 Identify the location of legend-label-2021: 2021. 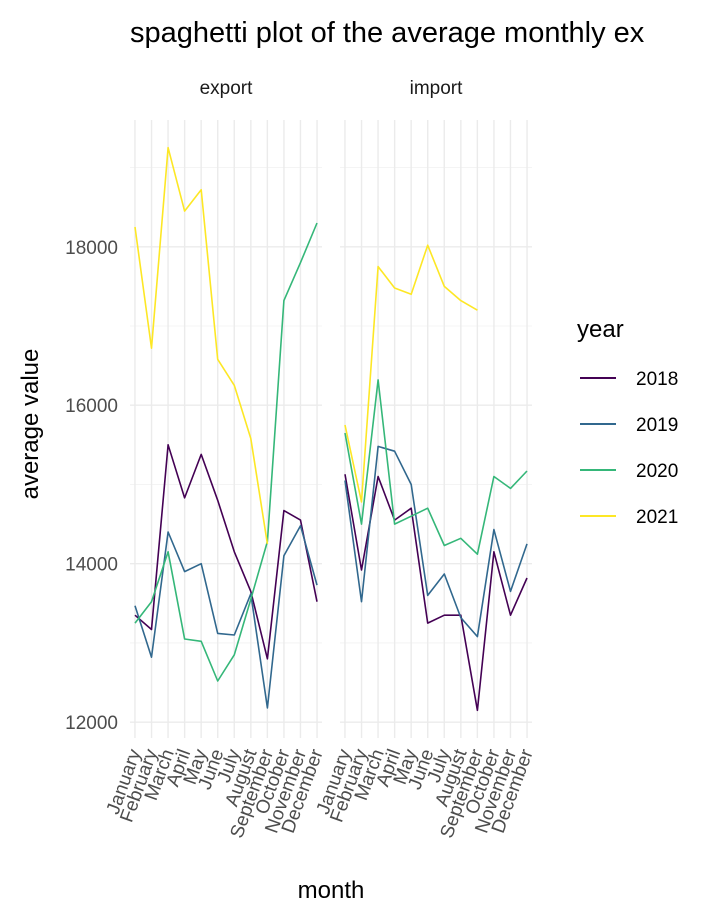
(657, 517).